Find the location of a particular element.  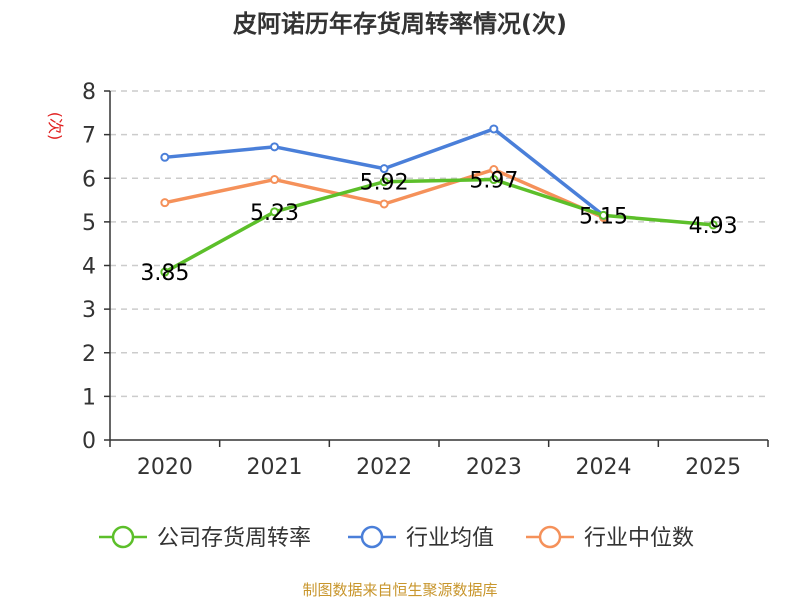

legend-item-2: 行业中位数 is located at coordinates (610, 538).